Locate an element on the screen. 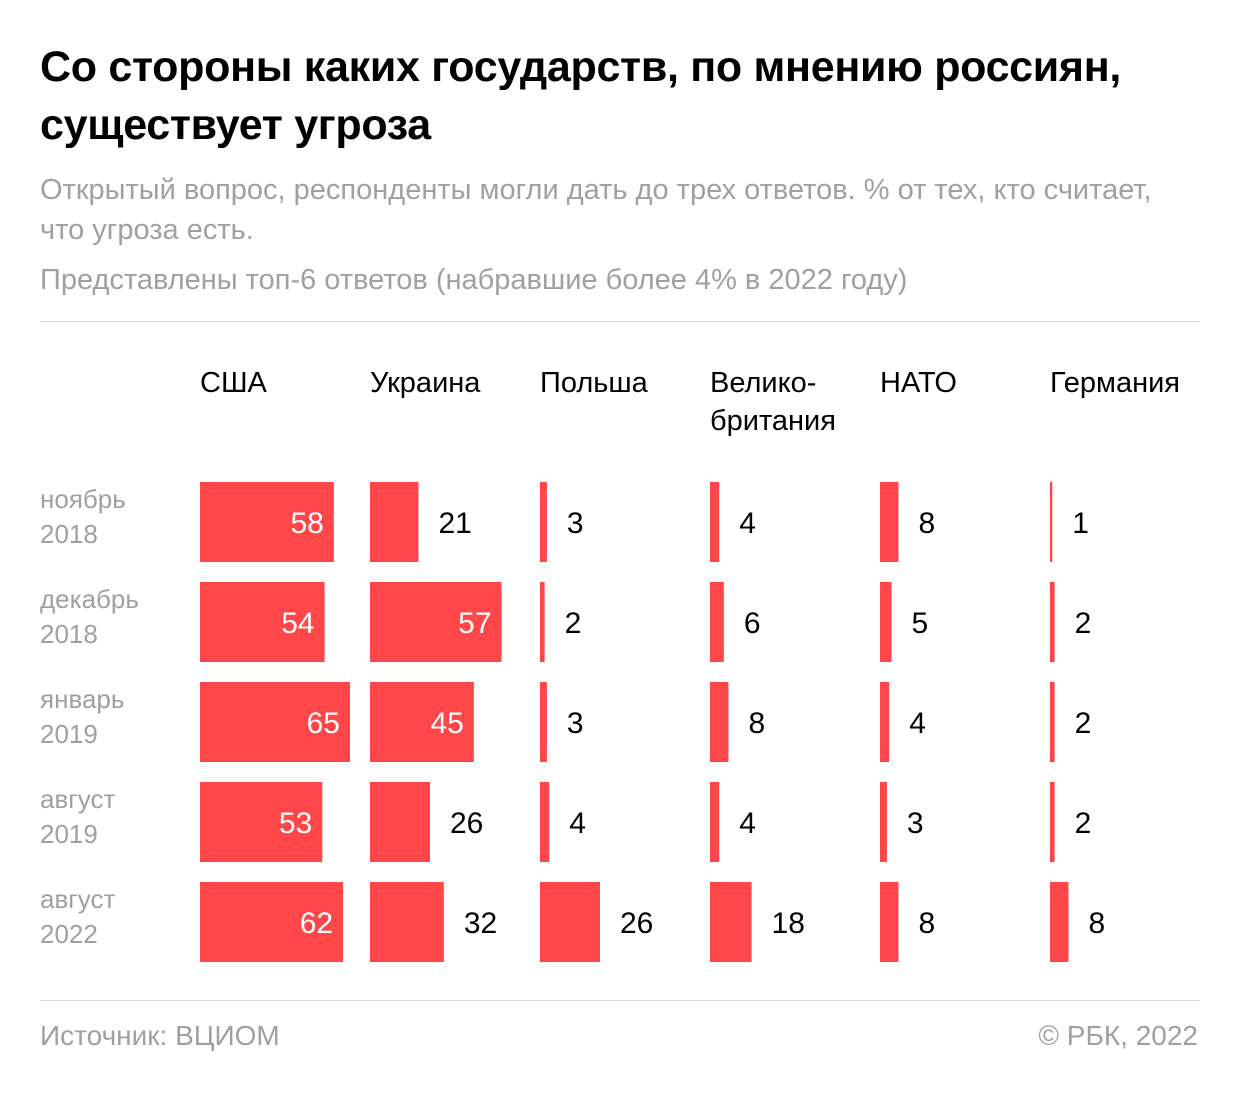  value-label: 32 is located at coordinates (480, 923).